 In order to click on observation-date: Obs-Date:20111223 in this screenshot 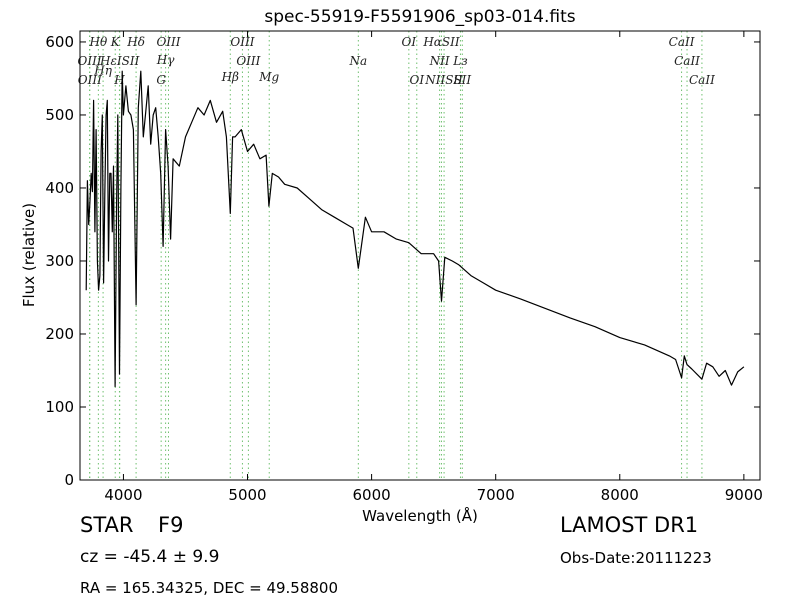, I will do `click(636, 558)`.